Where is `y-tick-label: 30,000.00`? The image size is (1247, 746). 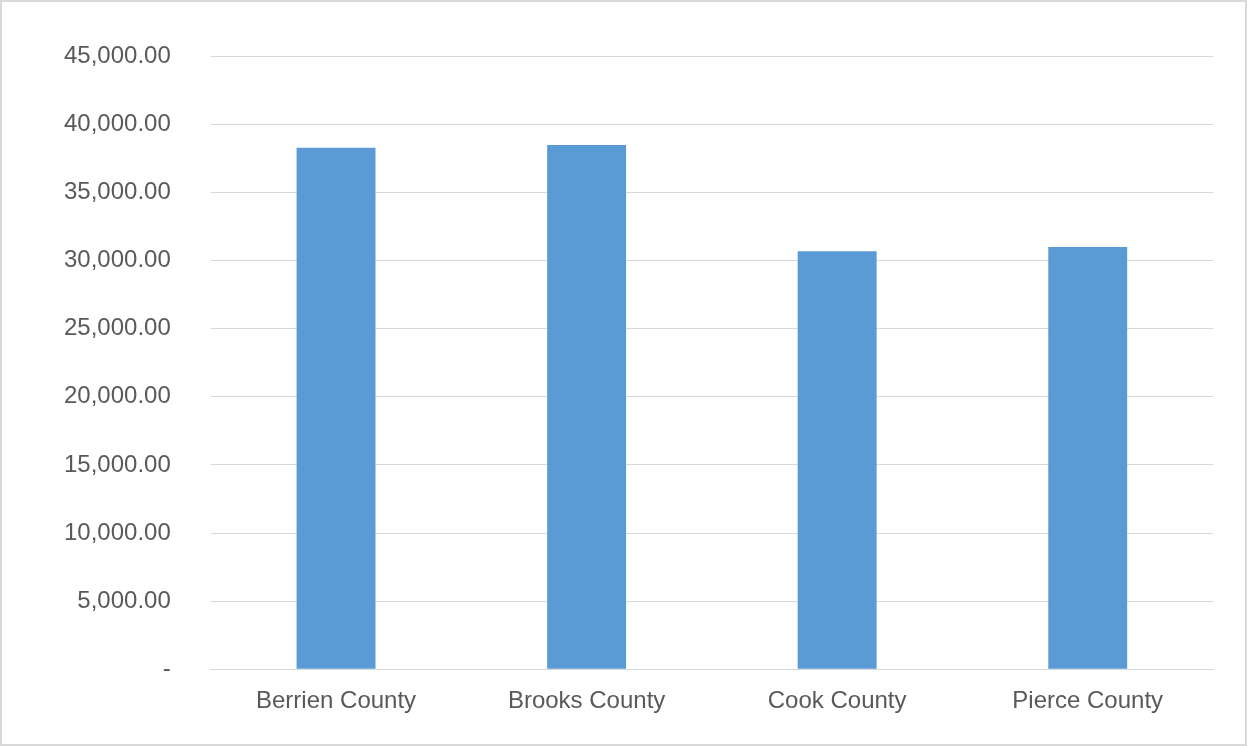 y-tick-label: 30,000.00 is located at coordinates (117, 259).